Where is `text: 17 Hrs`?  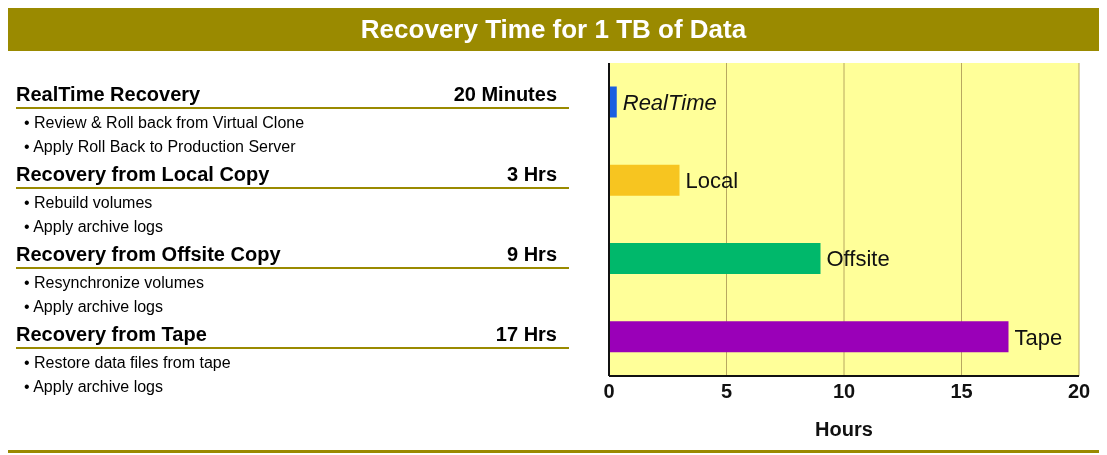
text: 17 Hrs is located at coordinates (526, 334).